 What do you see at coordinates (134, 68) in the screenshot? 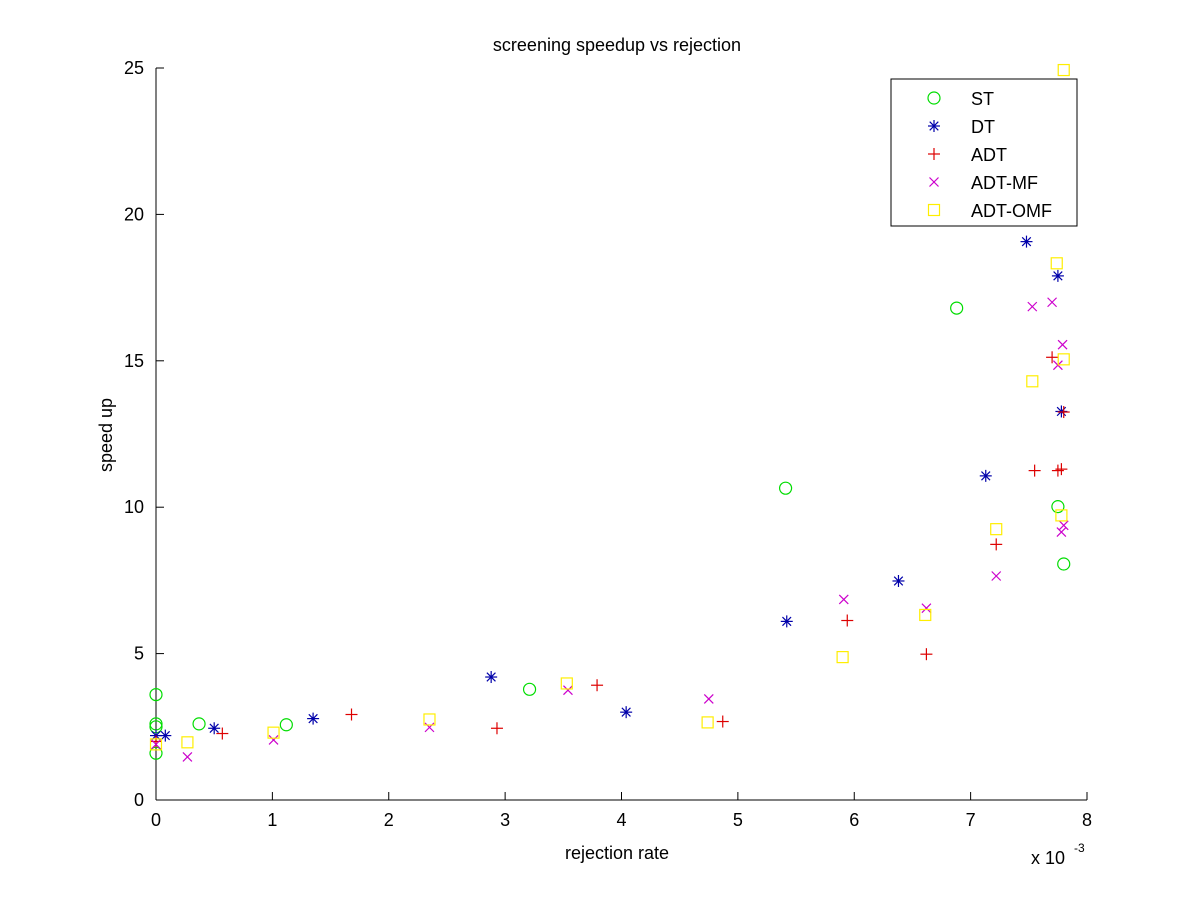
I see `y-tick-label: 25` at bounding box center [134, 68].